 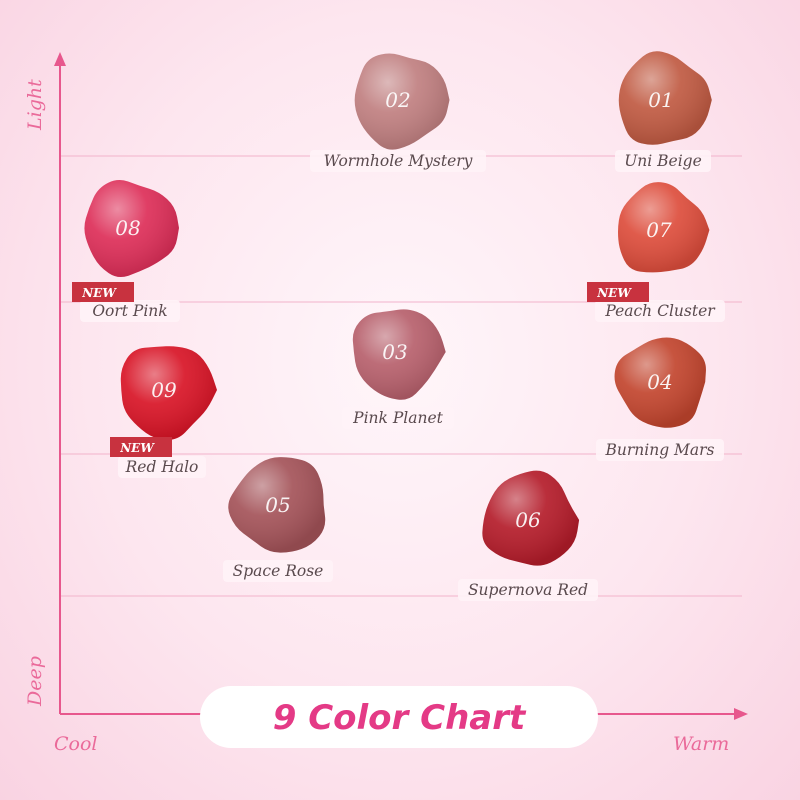 I want to click on shade-number: 02, so click(x=397, y=100).